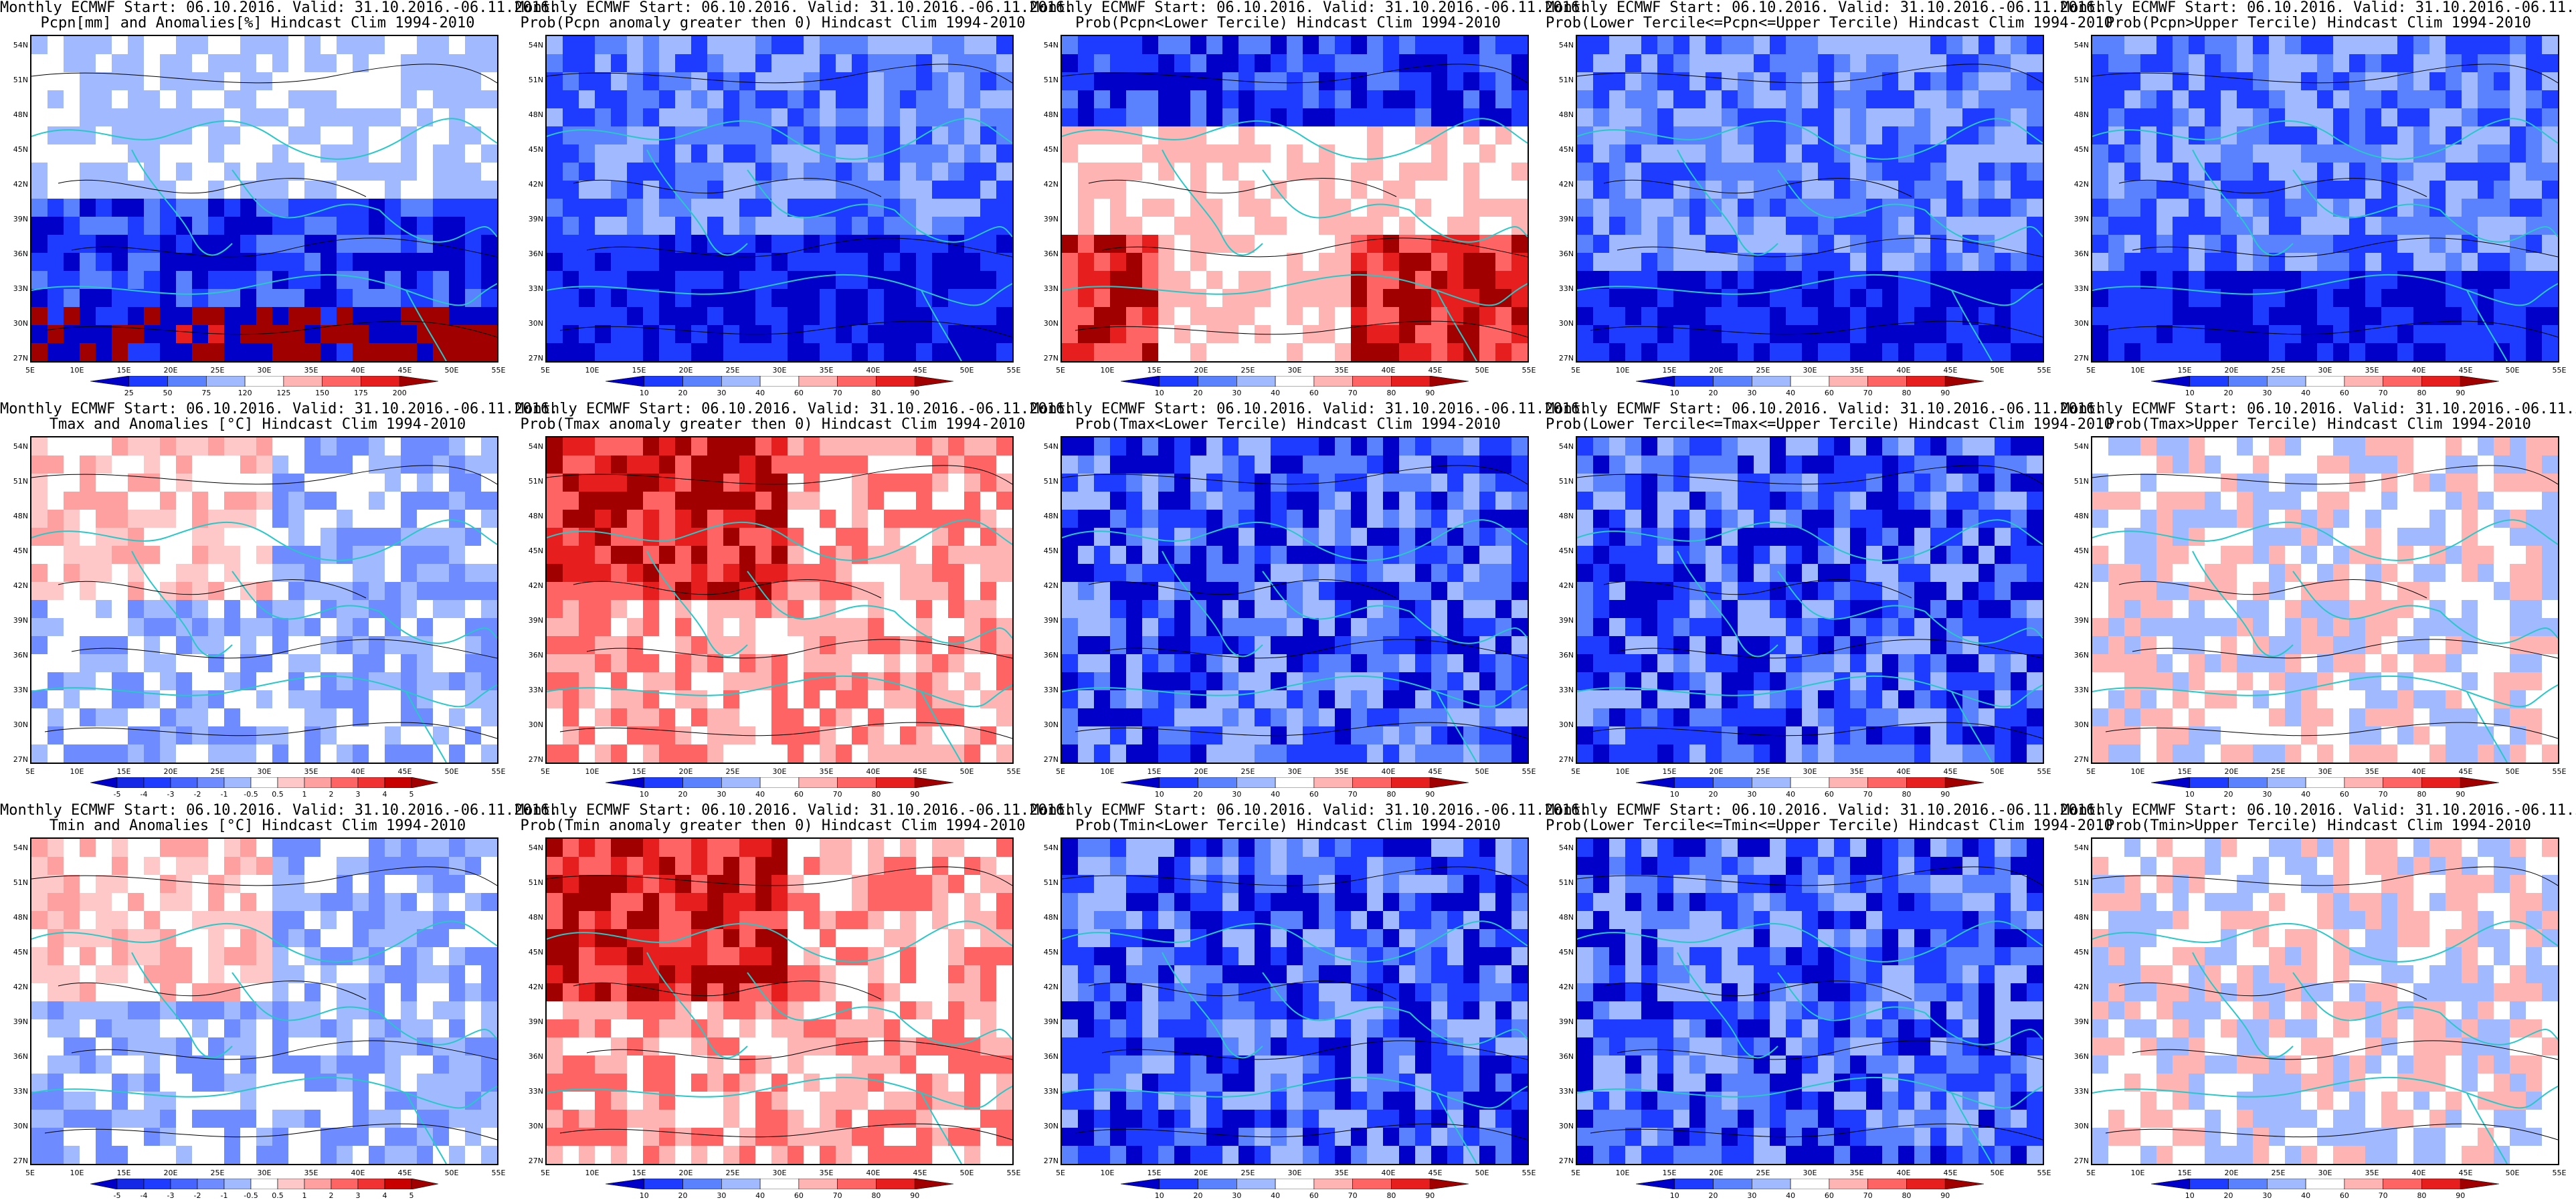 This screenshot has height=1204, width=2576. What do you see at coordinates (2081, 45) in the screenshot?
I see `latitude-label: 54N` at bounding box center [2081, 45].